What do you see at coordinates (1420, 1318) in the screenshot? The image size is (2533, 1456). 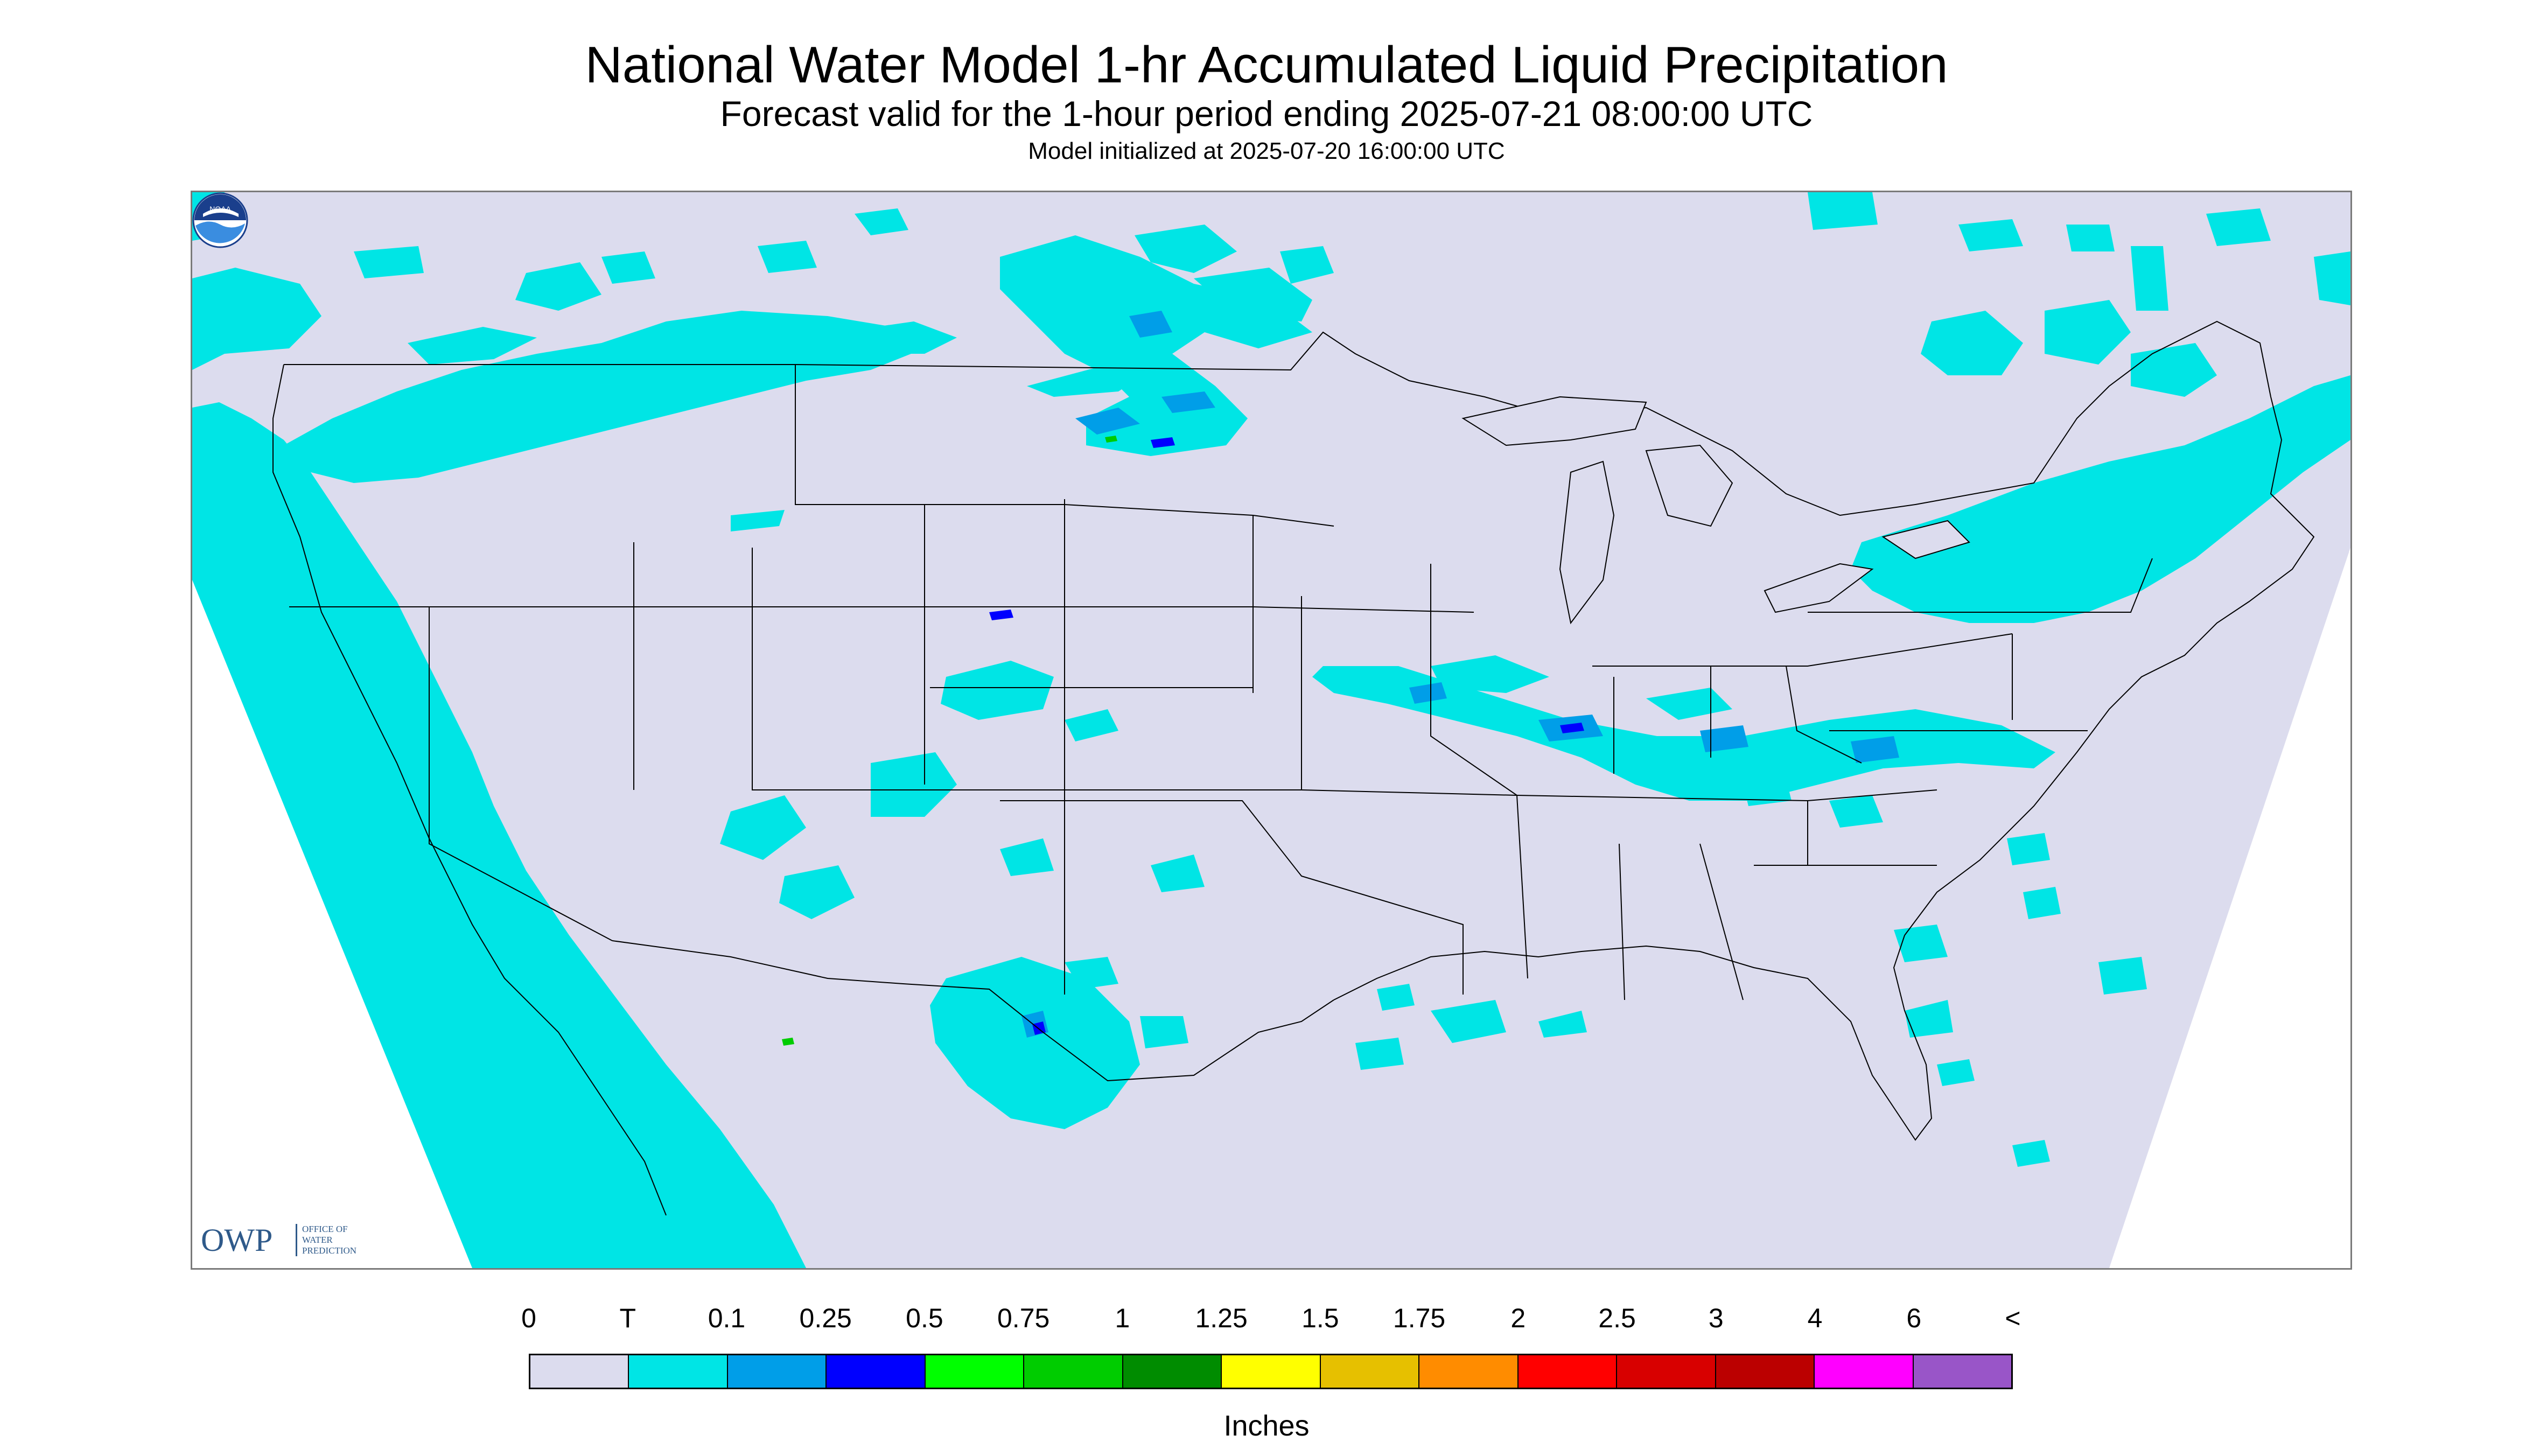 I see `legend-label: 1.75` at bounding box center [1420, 1318].